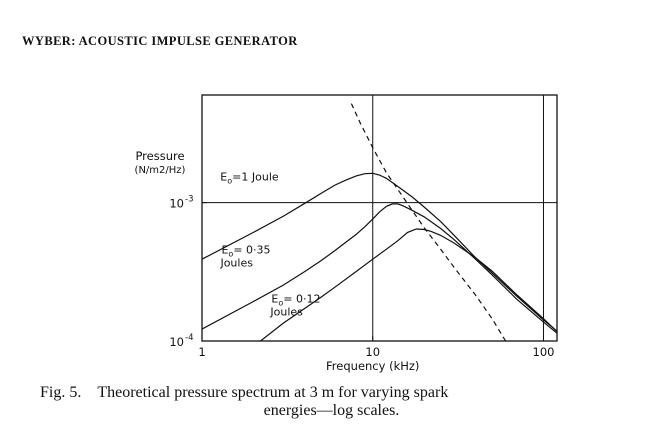 This screenshot has width=663, height=439. What do you see at coordinates (201, 352) in the screenshot?
I see `x-tick-label: 1` at bounding box center [201, 352].